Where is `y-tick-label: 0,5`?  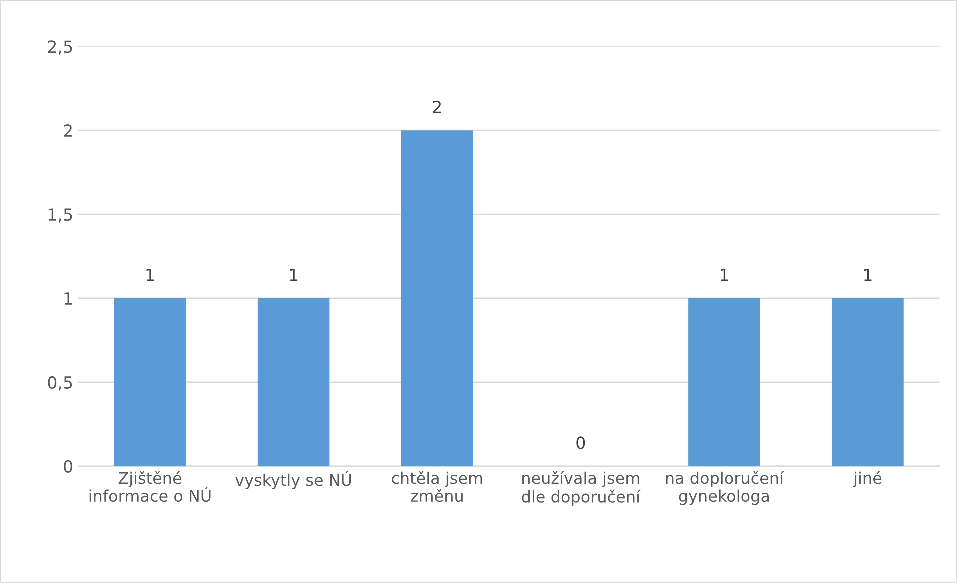
y-tick-label: 0,5 is located at coordinates (60, 383).